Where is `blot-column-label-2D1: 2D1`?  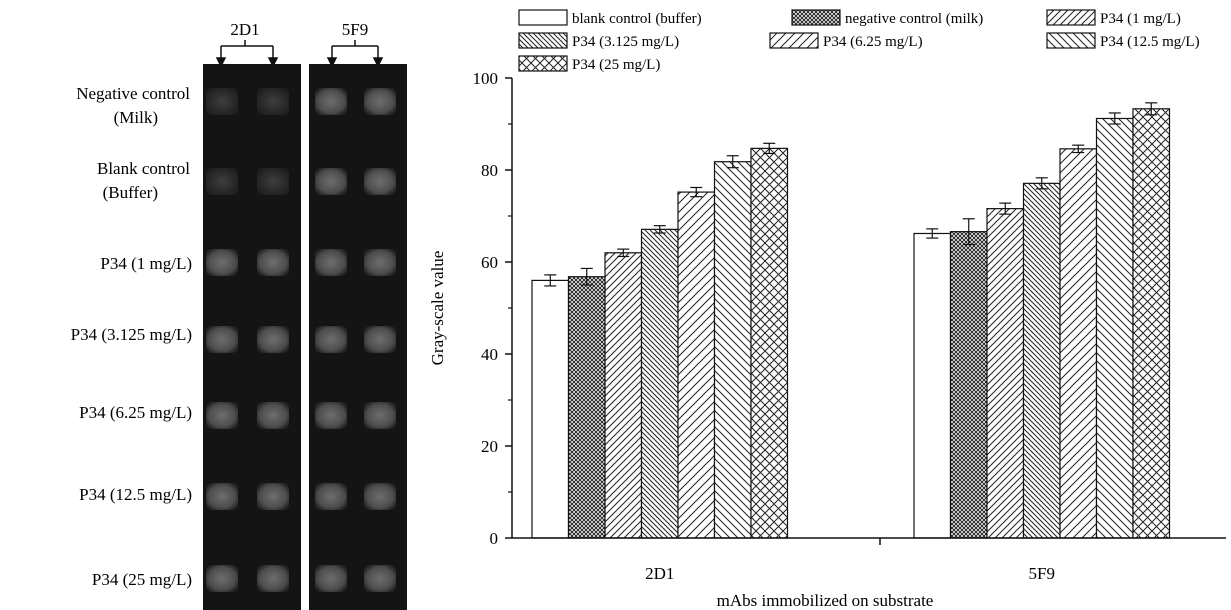
blot-column-label-2D1: 2D1 is located at coordinates (244, 29).